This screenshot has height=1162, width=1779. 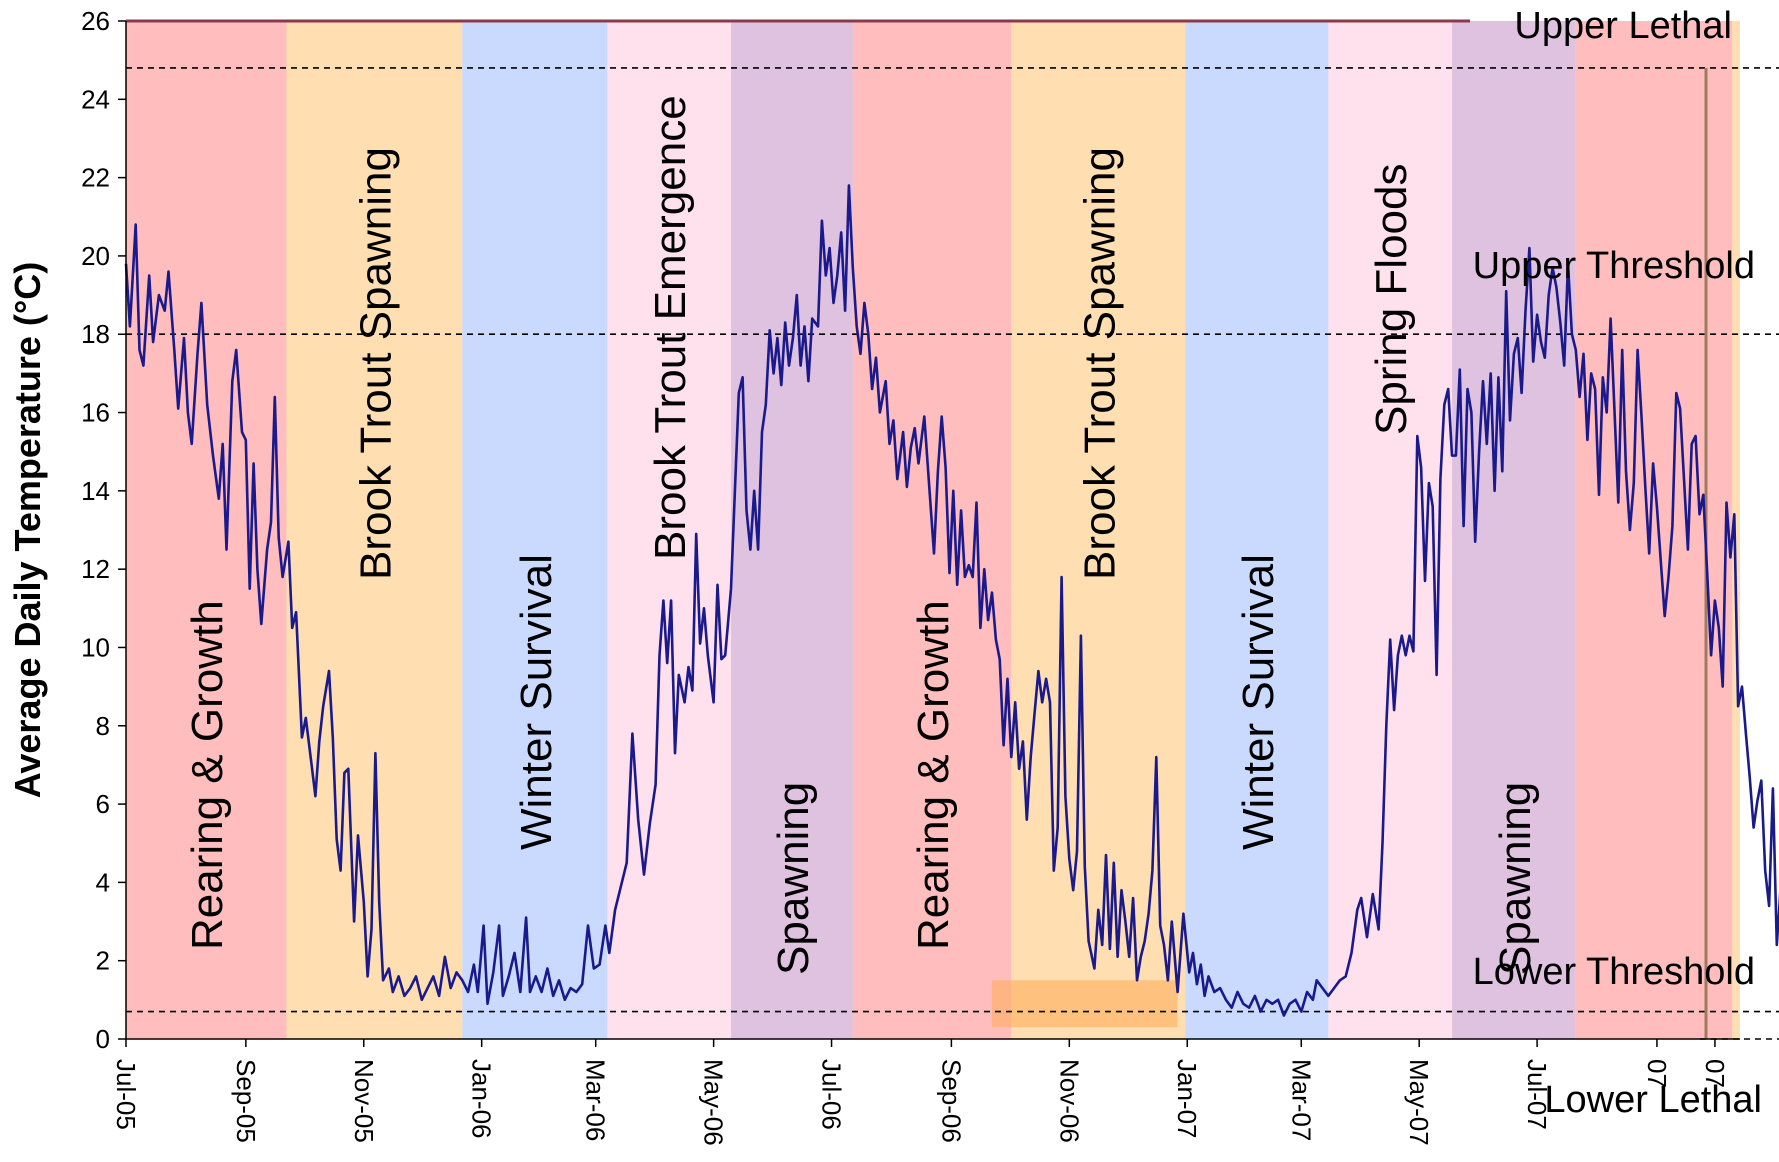 What do you see at coordinates (832, 1094) in the screenshot?
I see `x-tick-label: Jul-06` at bounding box center [832, 1094].